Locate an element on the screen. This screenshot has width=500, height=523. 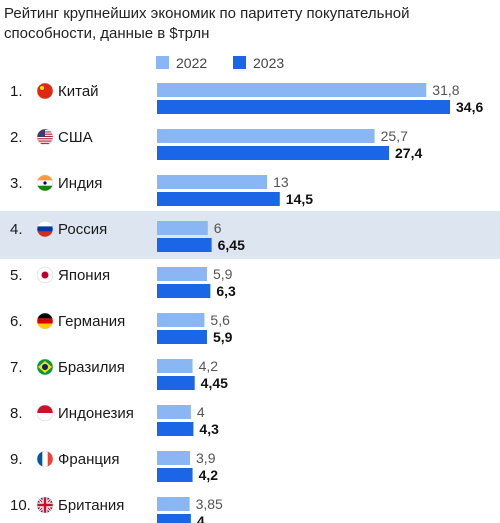
value-label-2022: 6 is located at coordinates (218, 228).